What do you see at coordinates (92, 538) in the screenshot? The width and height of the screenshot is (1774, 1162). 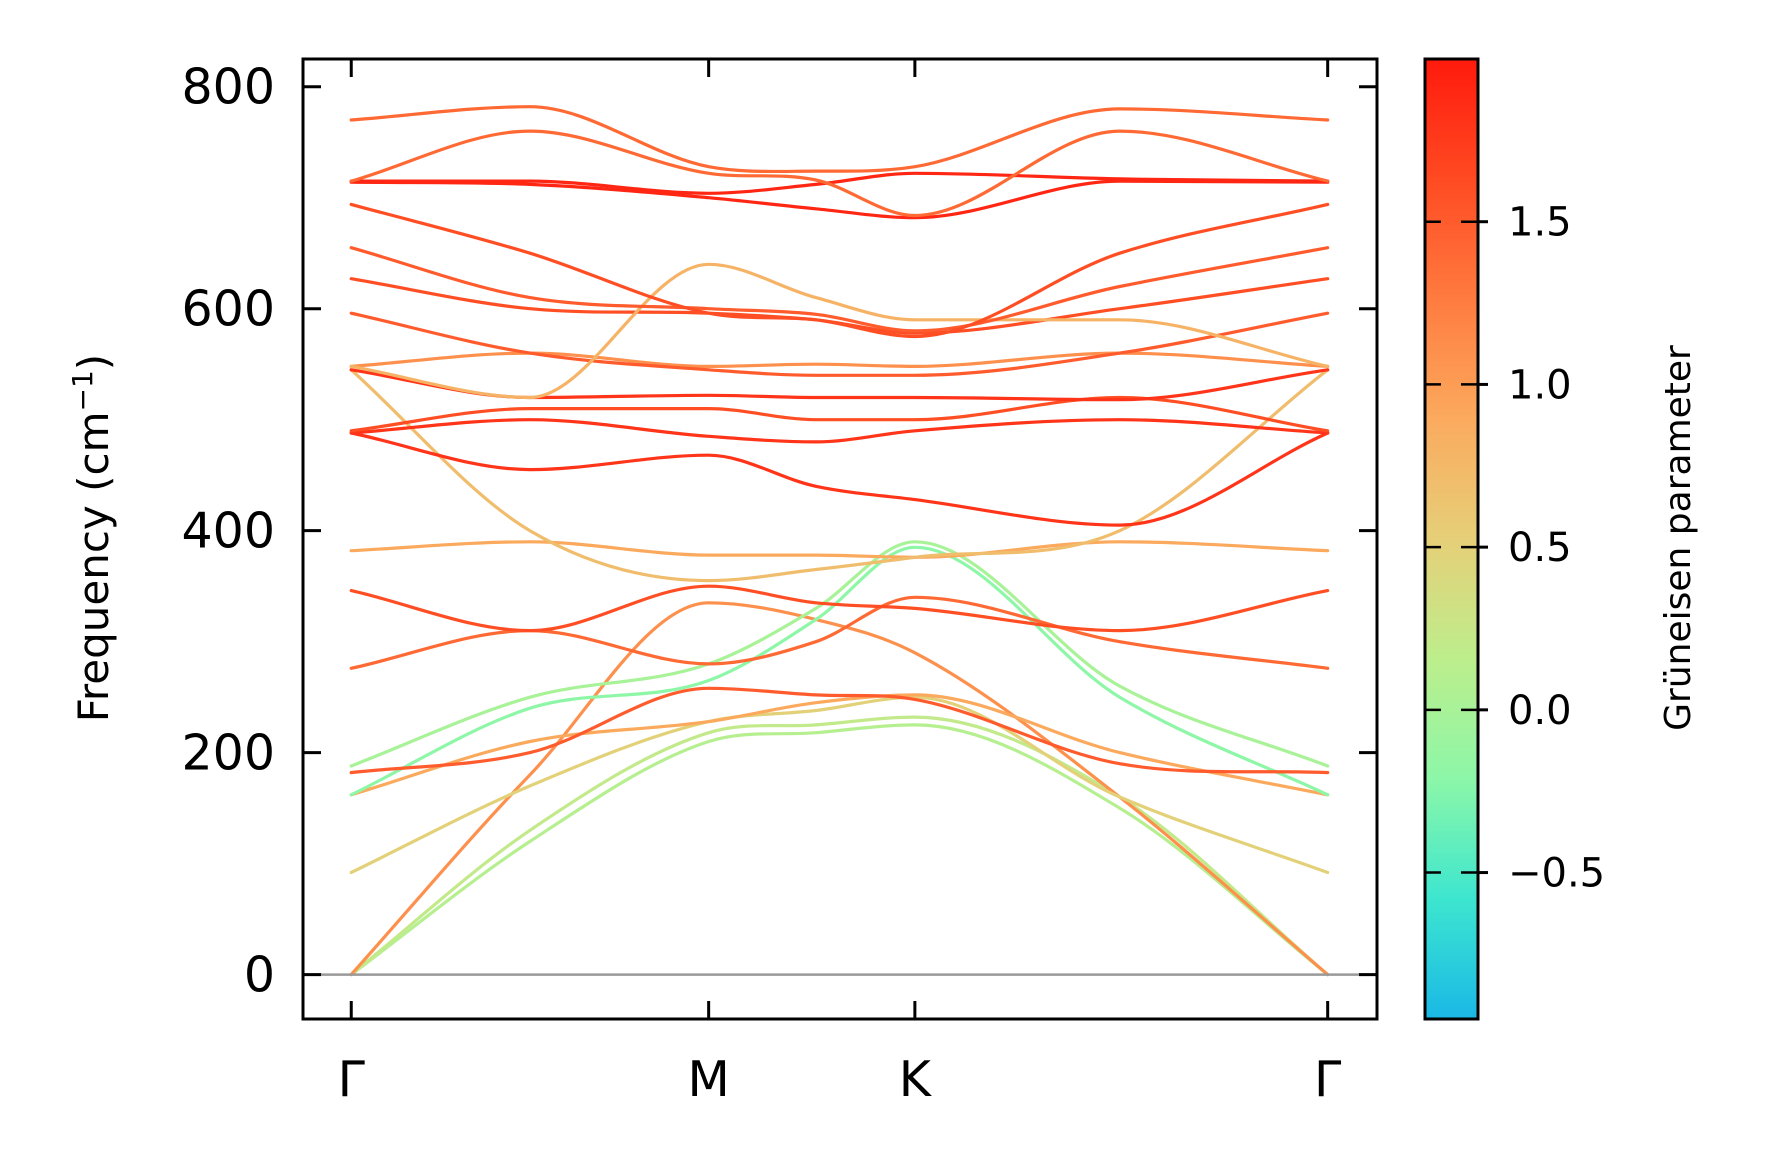 I see `y-axis-title: Frequency (cm−1)` at bounding box center [92, 538].